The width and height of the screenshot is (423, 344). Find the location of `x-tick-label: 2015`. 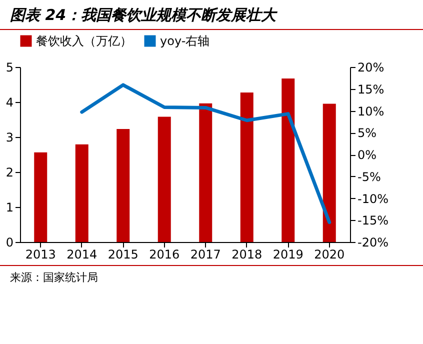

x-tick-label: 2015 is located at coordinates (123, 255).